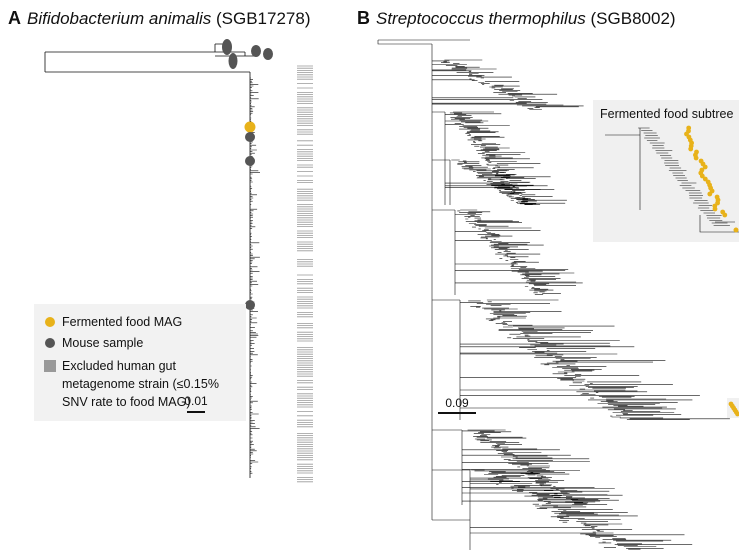  I want to click on sgb: (SGB17278), so click(263, 18).